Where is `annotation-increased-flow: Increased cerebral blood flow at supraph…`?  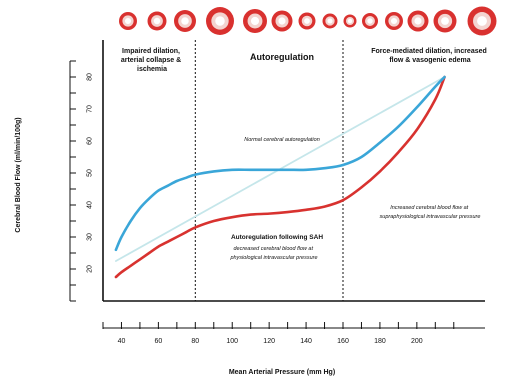
annotation-increased-flow: Increased cerebral blood flow at supraph… is located at coordinates (430, 212).